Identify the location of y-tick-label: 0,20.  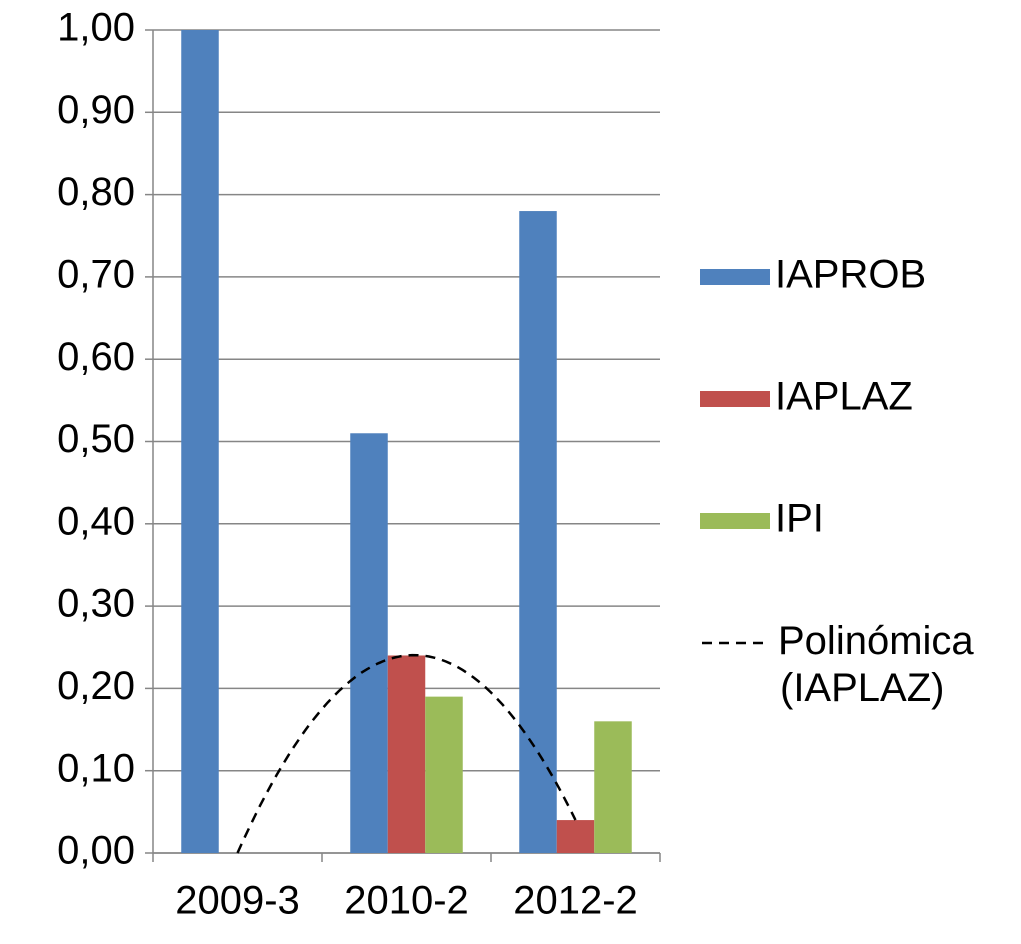
(96, 686).